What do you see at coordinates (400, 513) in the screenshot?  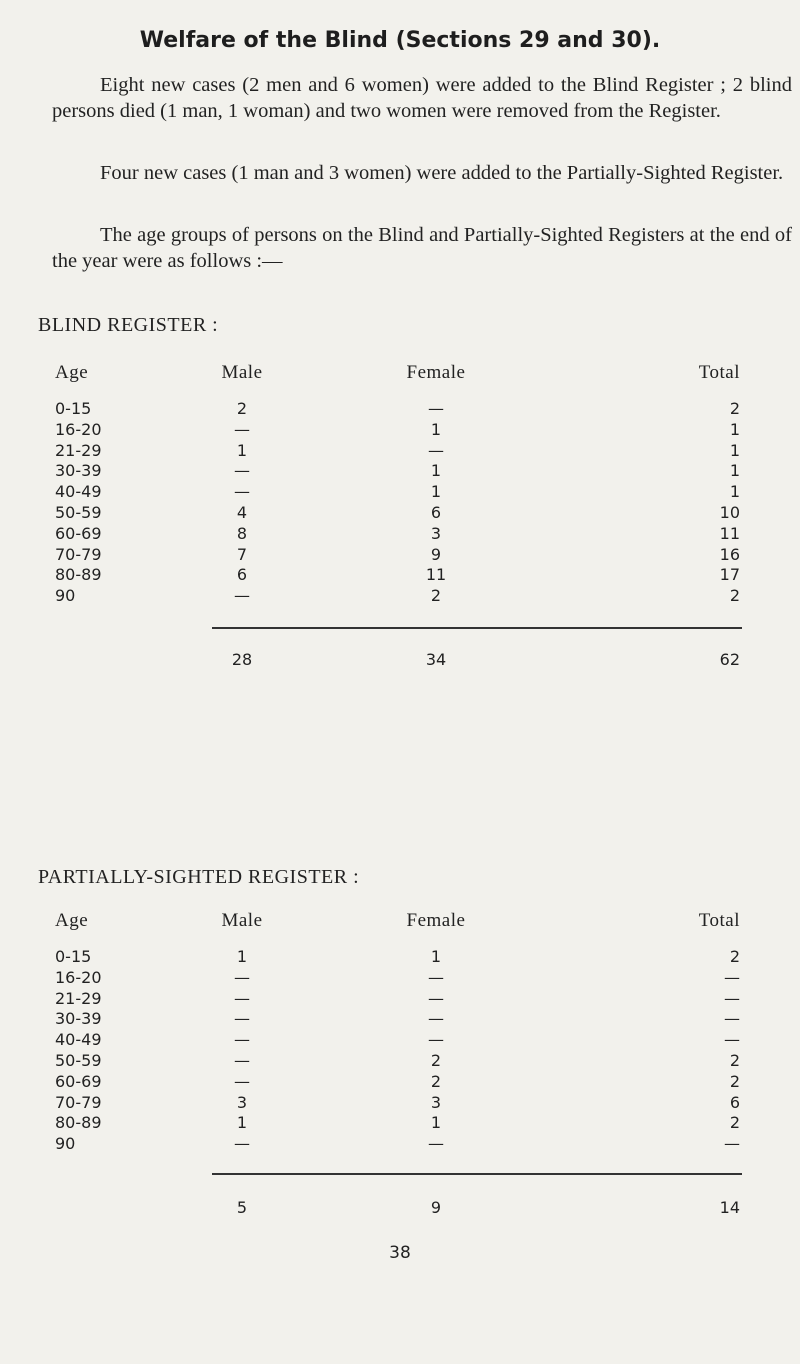 I see `table-row: 50-59 4 6 10` at bounding box center [400, 513].